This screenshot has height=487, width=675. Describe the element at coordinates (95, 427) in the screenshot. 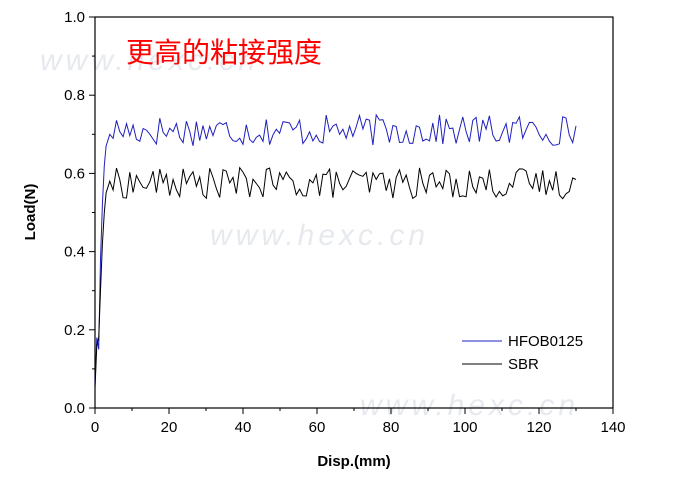

I see `x-tick-label: 0` at that location.